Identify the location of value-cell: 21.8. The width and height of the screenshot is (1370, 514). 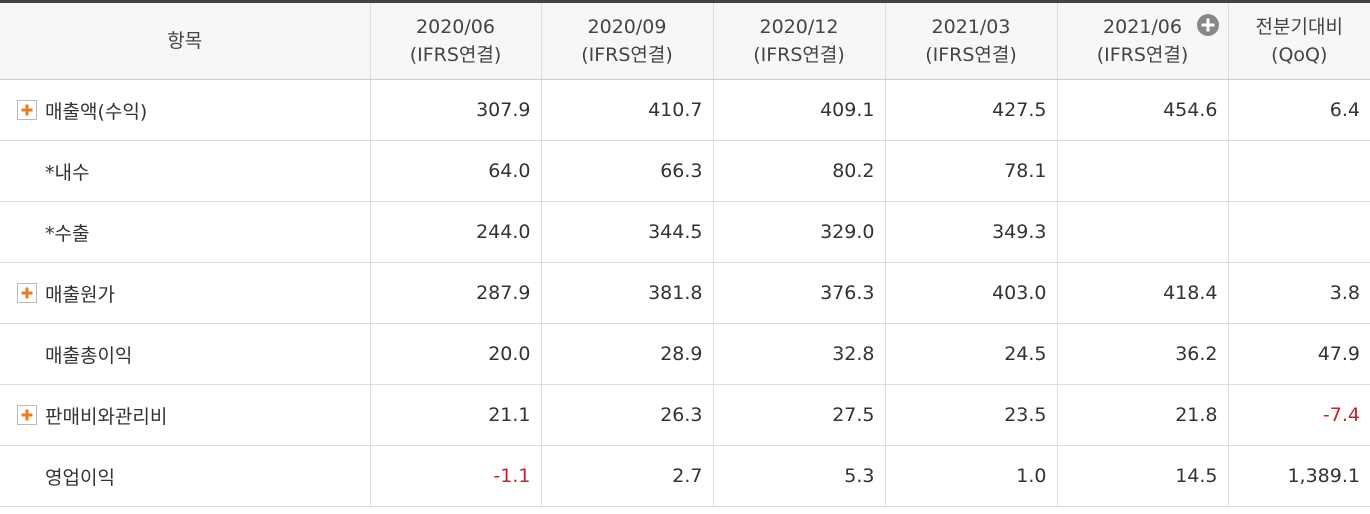
(1142, 415).